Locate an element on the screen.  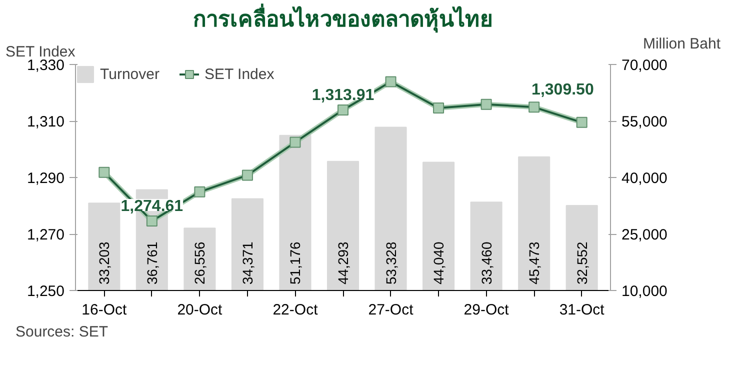
x-tick-label: 16-Oct is located at coordinates (105, 310).